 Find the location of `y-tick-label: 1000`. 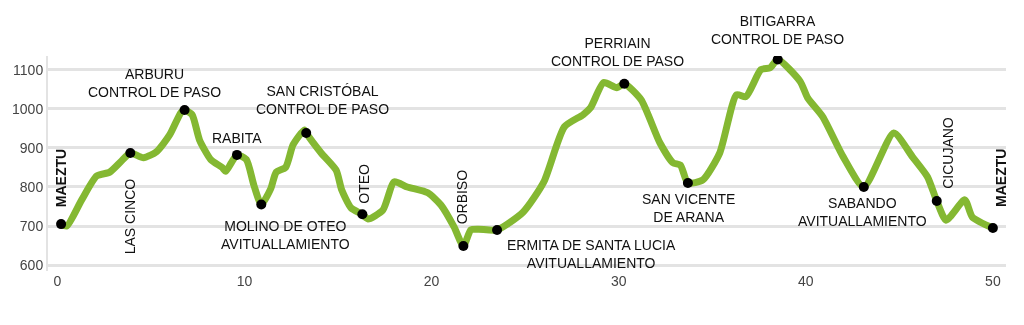

y-tick-label: 1000 is located at coordinates (28, 108).